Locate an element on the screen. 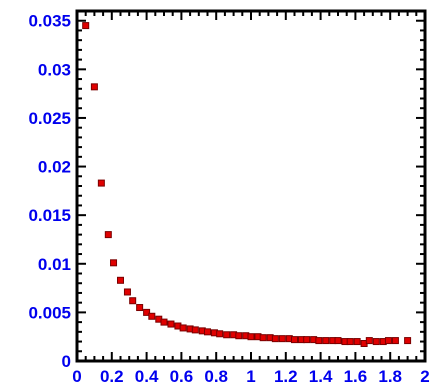  y-tick-label: 0.025 is located at coordinates (49, 118).